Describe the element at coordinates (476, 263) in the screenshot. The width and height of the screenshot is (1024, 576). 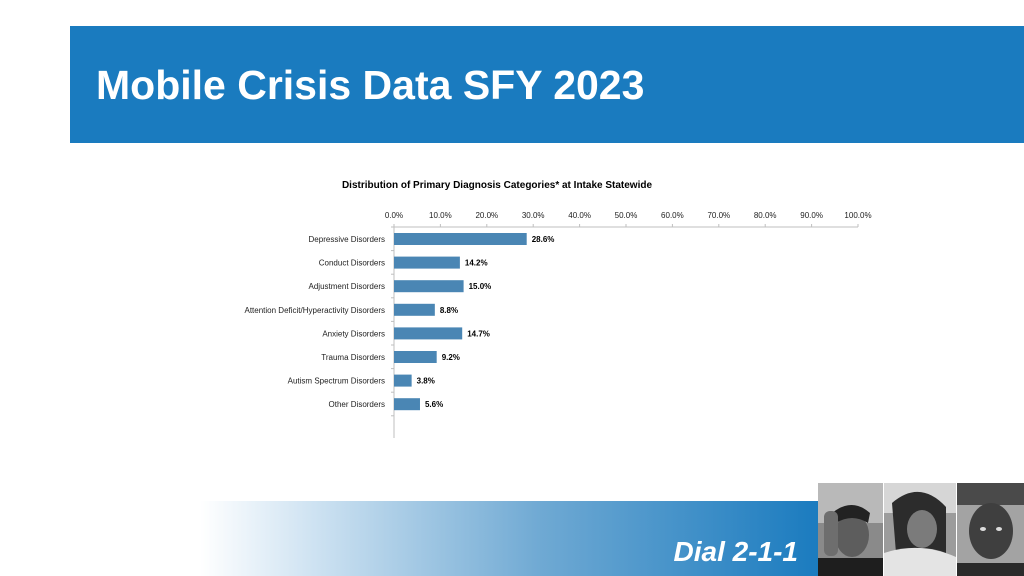
I see `data-label: 14.2%` at that location.